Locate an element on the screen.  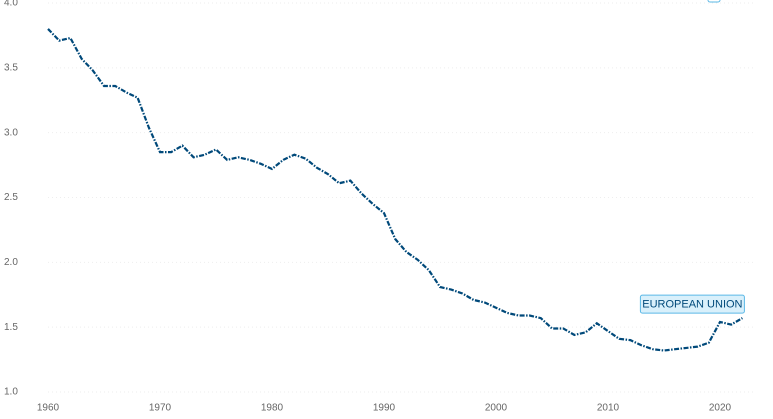
y-tick-label: 1.0 is located at coordinates (11, 392).